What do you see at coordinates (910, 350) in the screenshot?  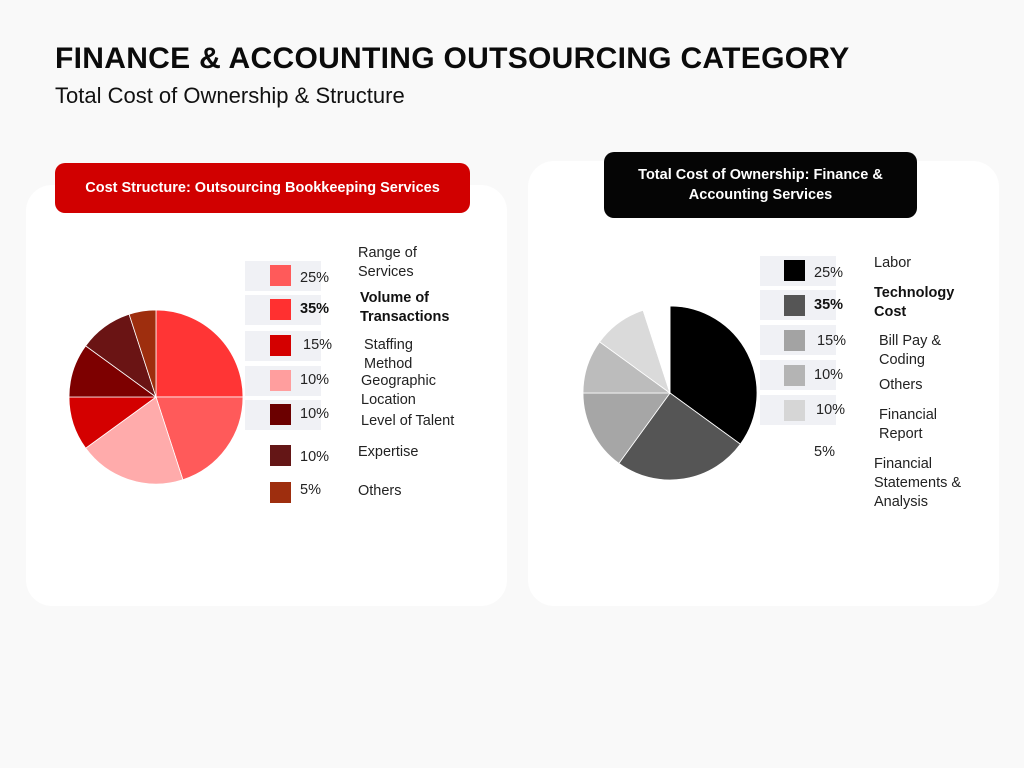 I see `legend-label: Bill Pay & Coding` at bounding box center [910, 350].